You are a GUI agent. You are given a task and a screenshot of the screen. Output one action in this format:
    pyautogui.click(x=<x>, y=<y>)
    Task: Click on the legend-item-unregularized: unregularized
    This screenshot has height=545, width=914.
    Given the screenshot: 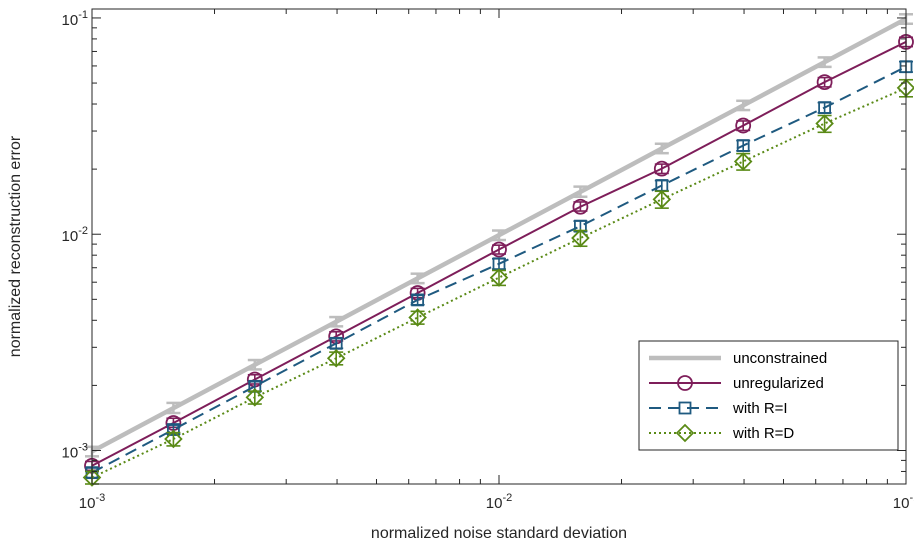 What is the action you would take?
    pyautogui.click(x=736, y=383)
    